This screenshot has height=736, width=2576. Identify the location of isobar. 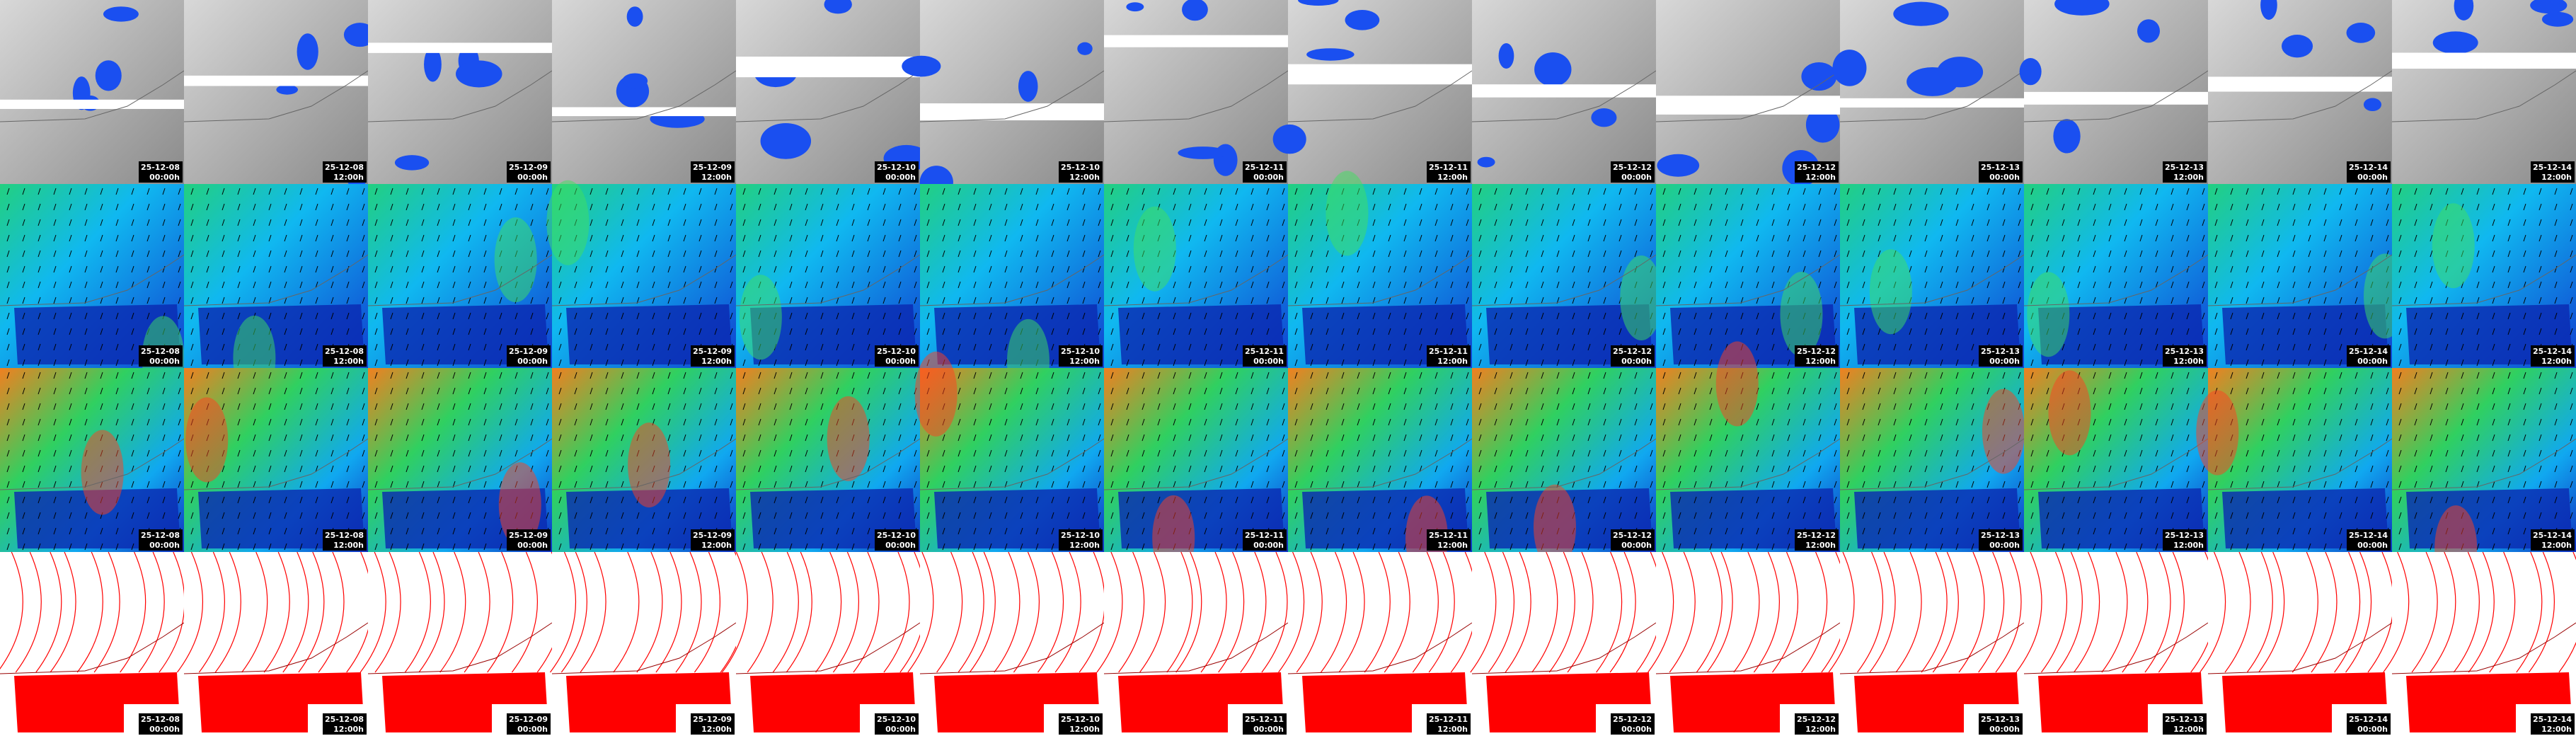
(1253, 612).